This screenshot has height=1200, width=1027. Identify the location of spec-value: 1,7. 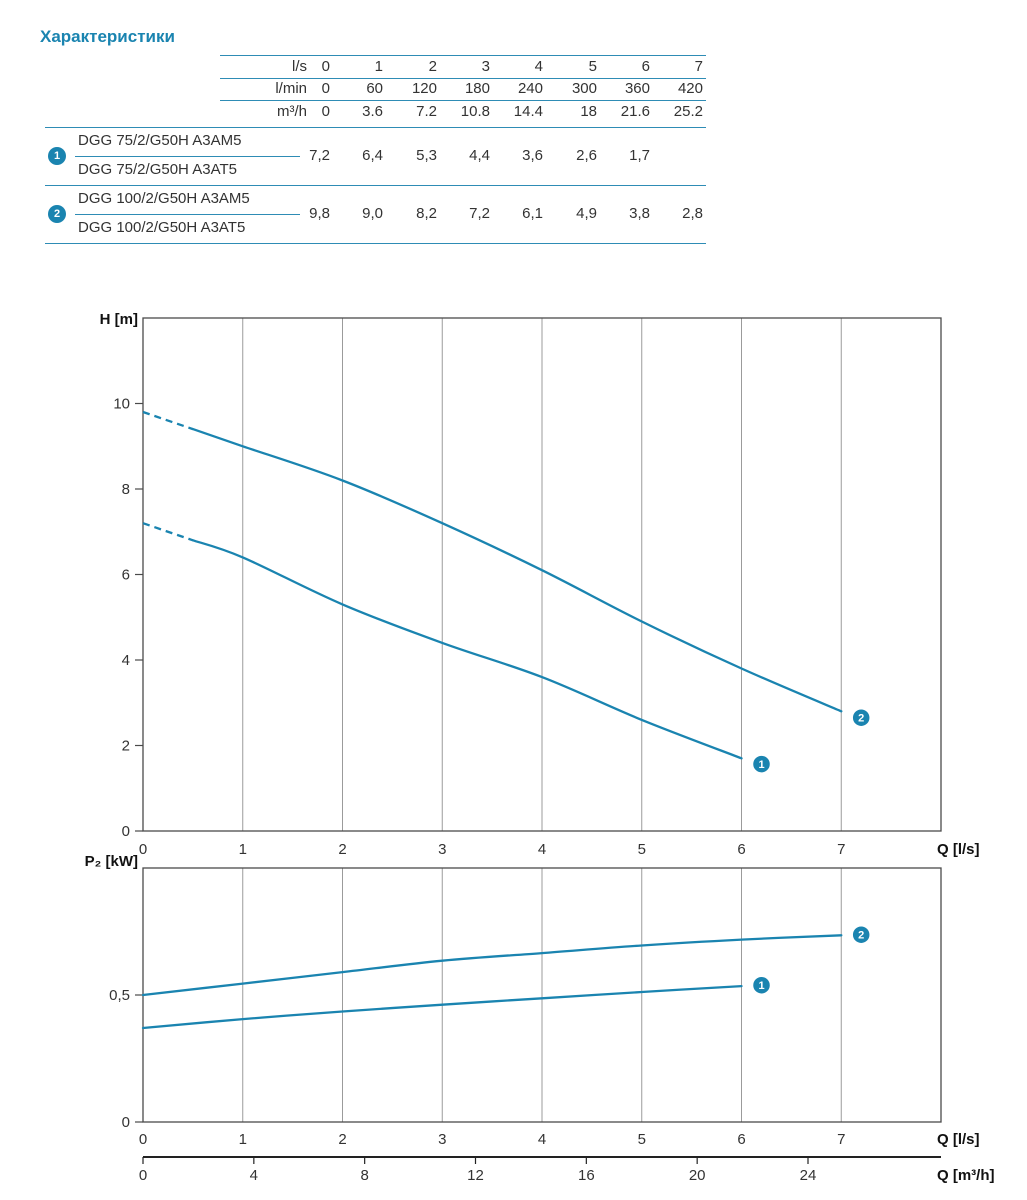
(639, 155).